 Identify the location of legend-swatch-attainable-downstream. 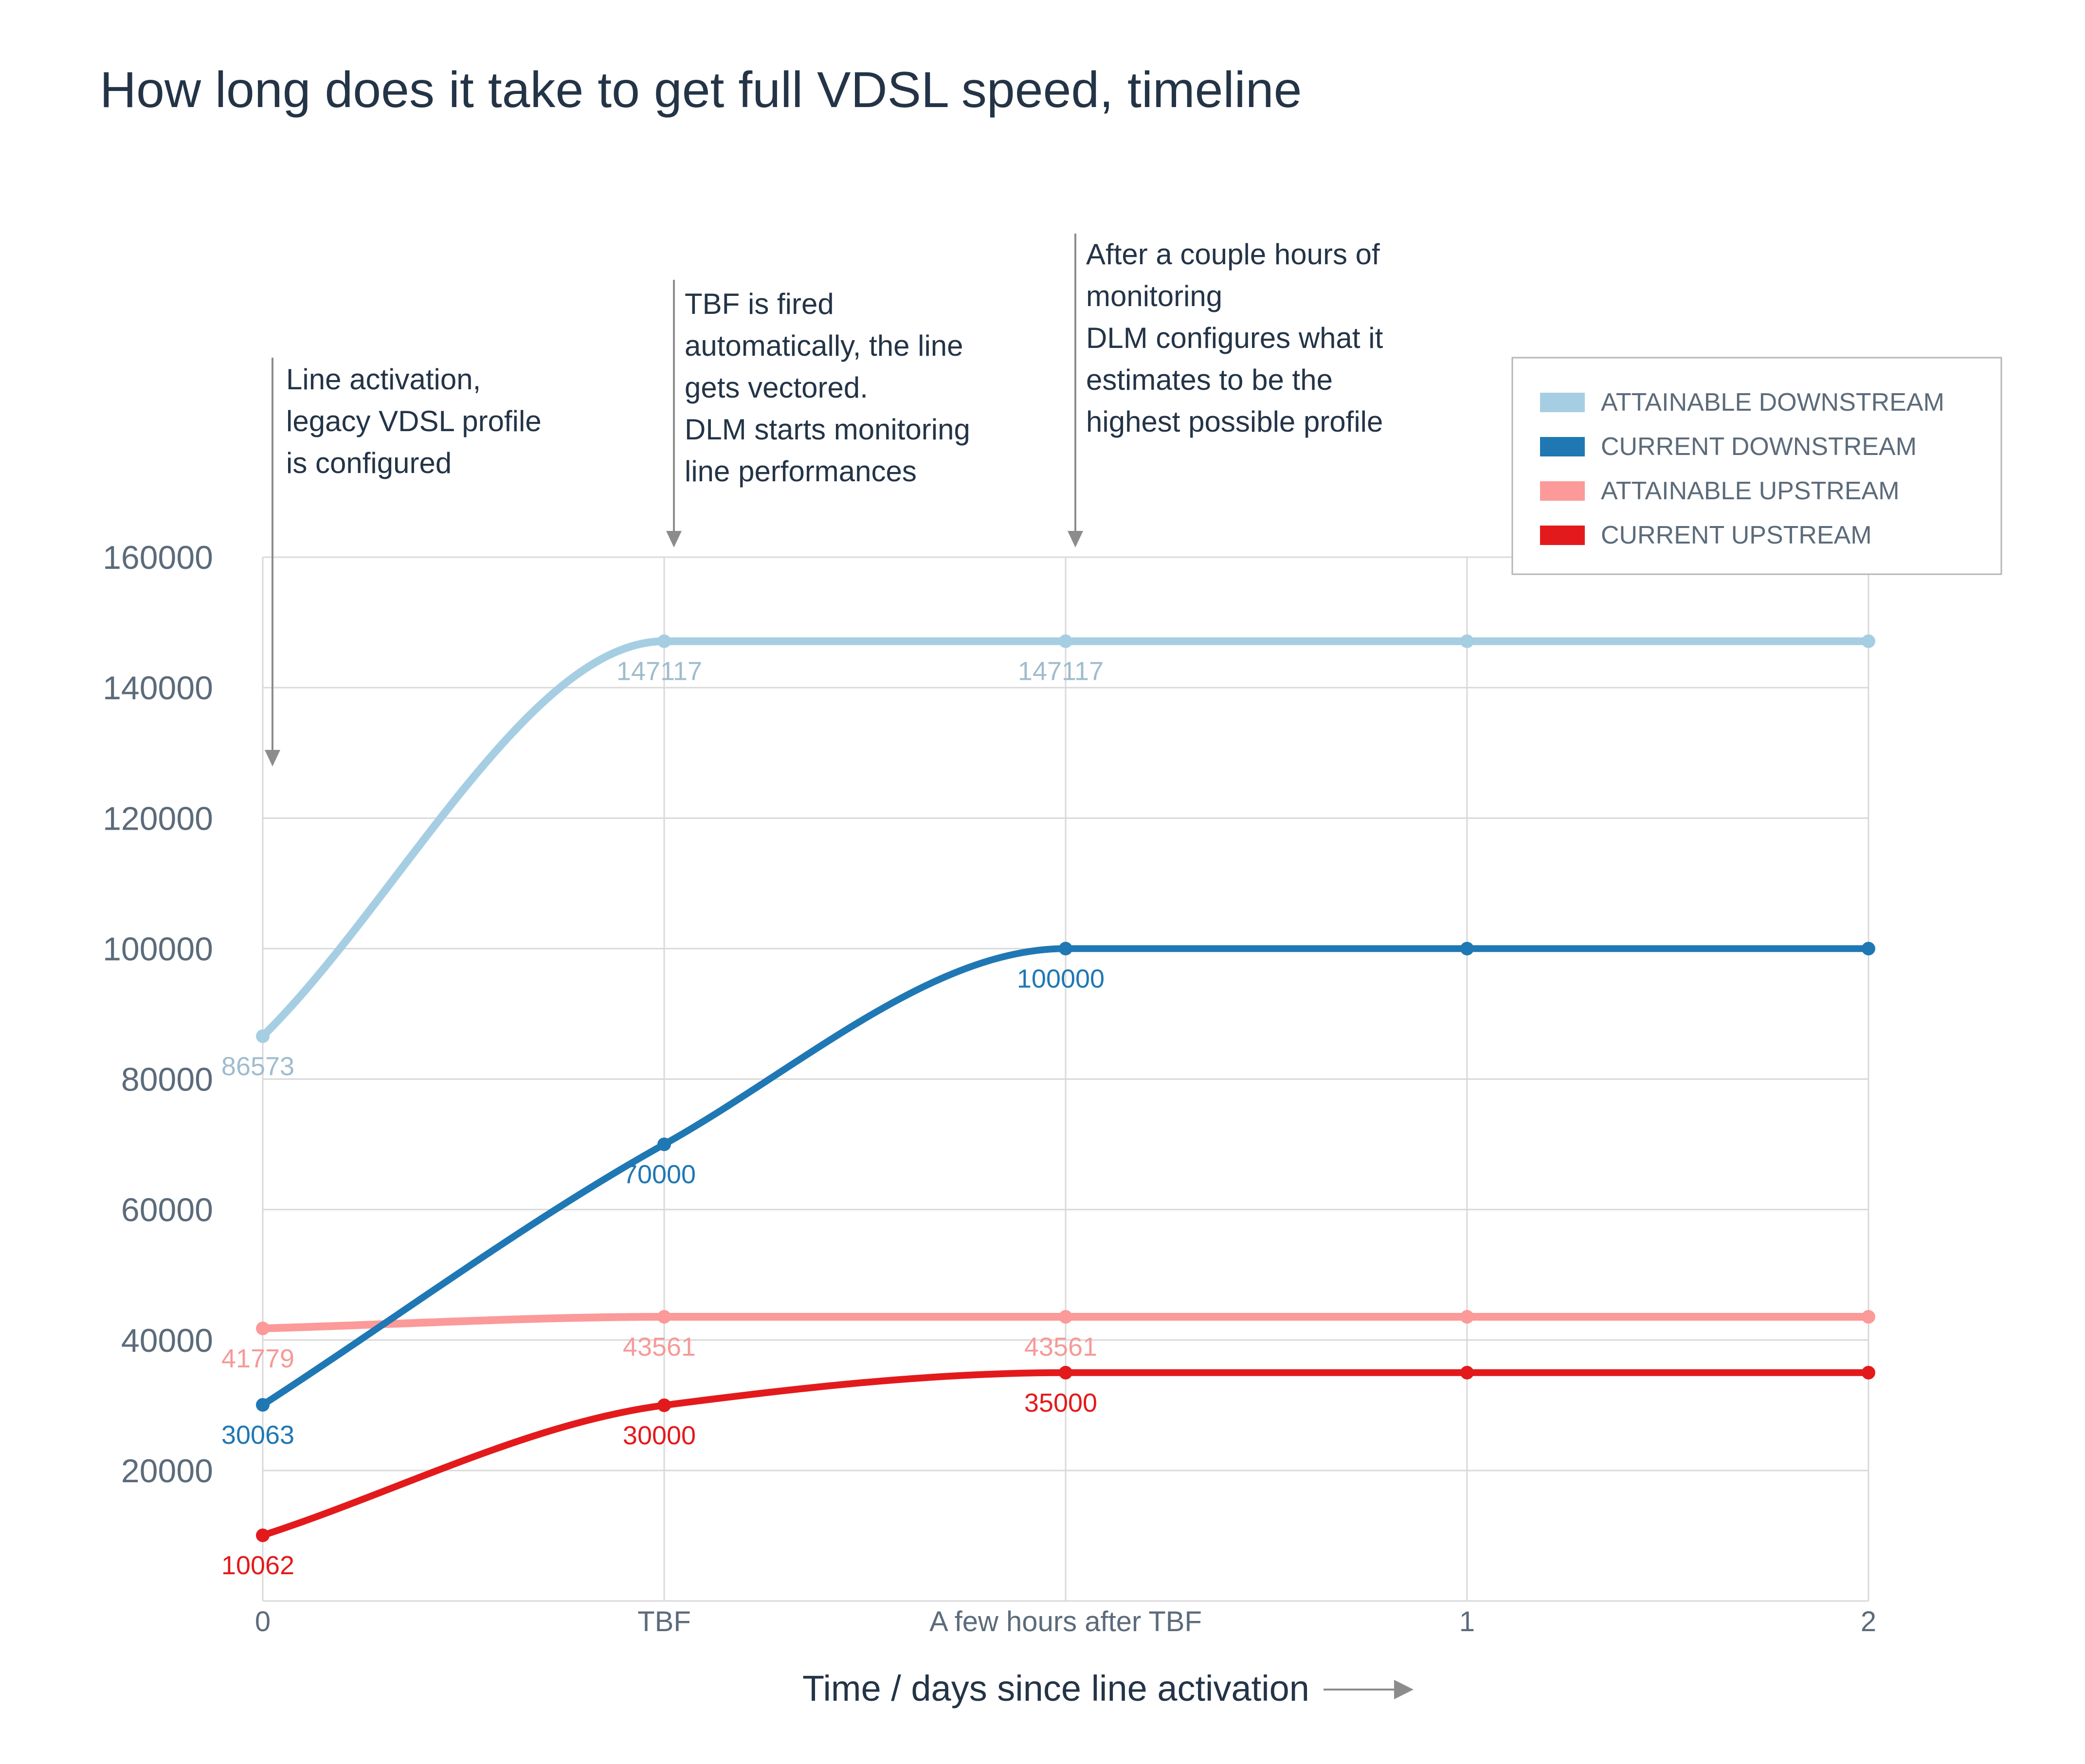
(1563, 402).